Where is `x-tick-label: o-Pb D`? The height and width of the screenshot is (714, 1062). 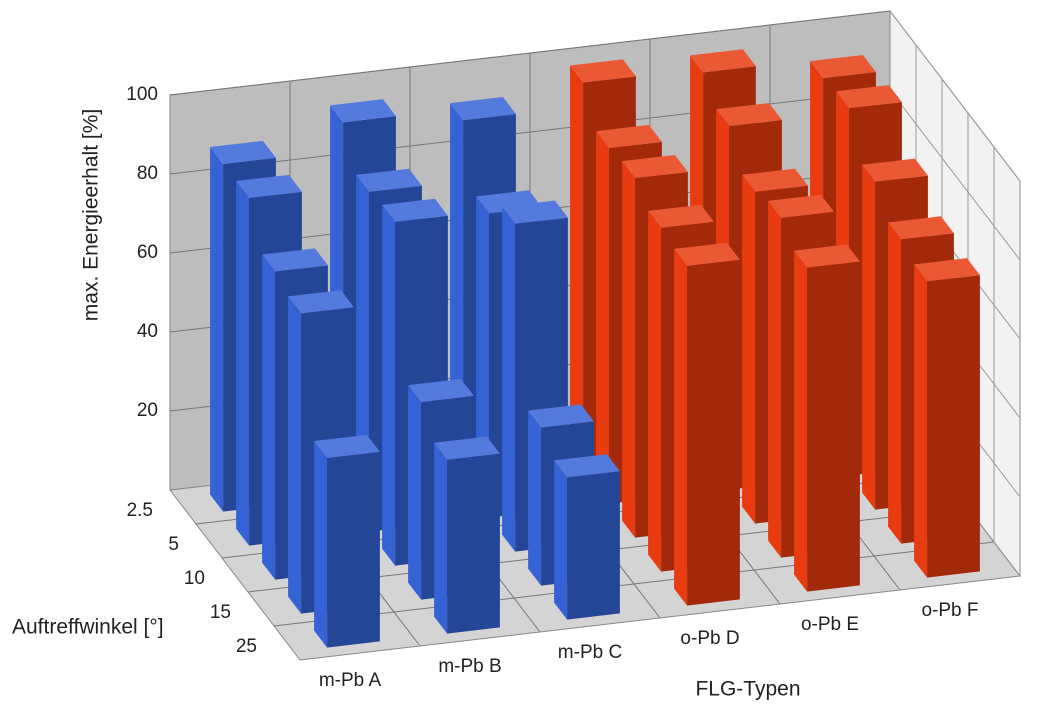 x-tick-label: o-Pb D is located at coordinates (709, 638).